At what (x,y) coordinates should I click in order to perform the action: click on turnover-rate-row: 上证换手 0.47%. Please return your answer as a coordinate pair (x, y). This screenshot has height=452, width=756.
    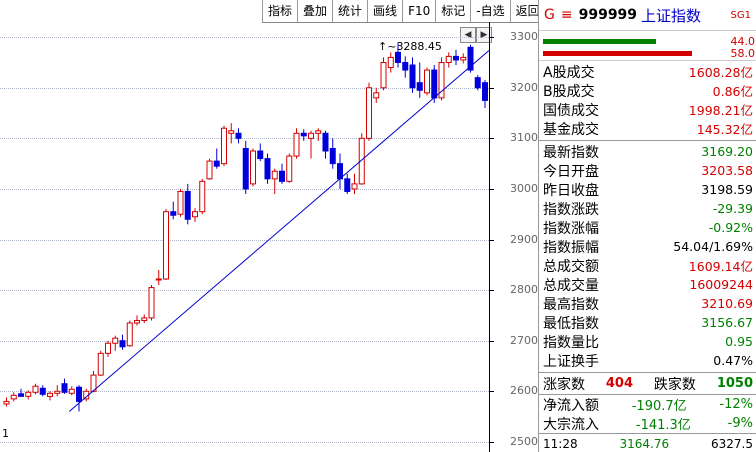
    Looking at the image, I should click on (647, 360).